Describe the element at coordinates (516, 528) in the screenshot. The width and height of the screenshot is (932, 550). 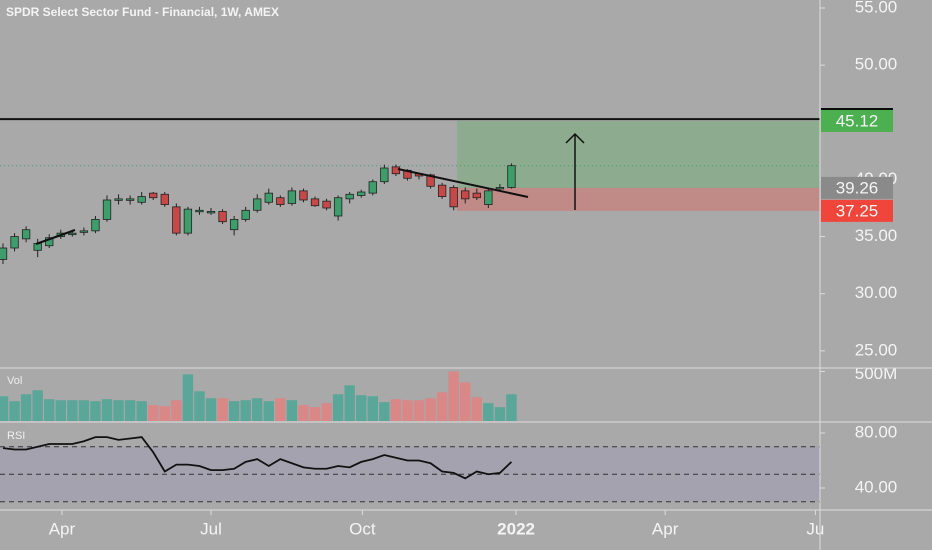
I see `x-tick-label: 2022` at that location.